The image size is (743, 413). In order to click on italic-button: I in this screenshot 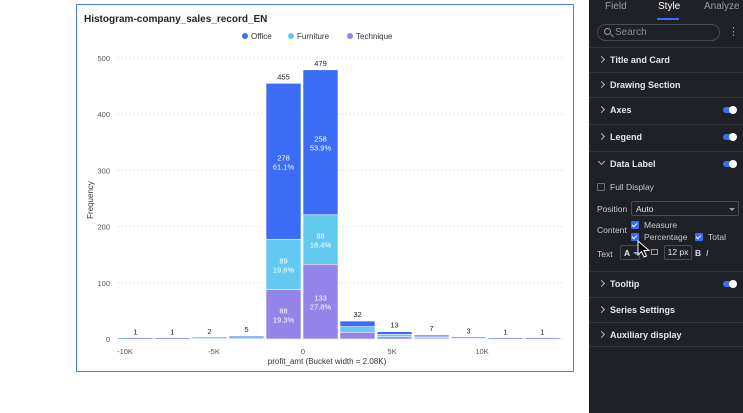, I will do `click(707, 253)`.